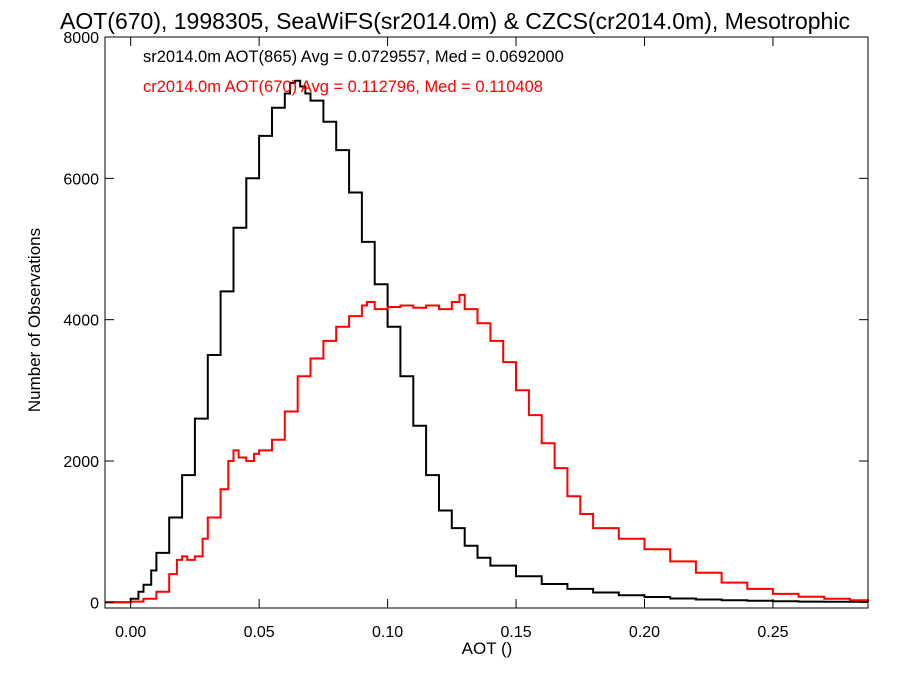 The width and height of the screenshot is (900, 675). I want to click on x-tick-label: 0.10, so click(387, 632).